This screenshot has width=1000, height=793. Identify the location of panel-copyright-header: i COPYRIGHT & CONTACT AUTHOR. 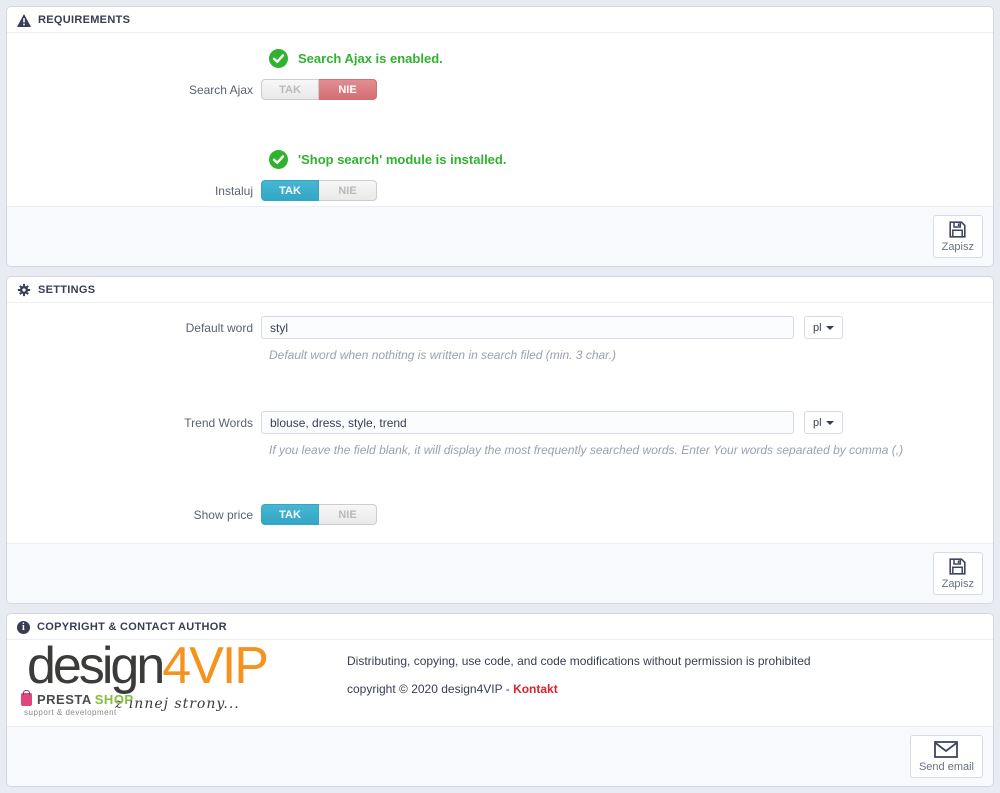
(500, 627).